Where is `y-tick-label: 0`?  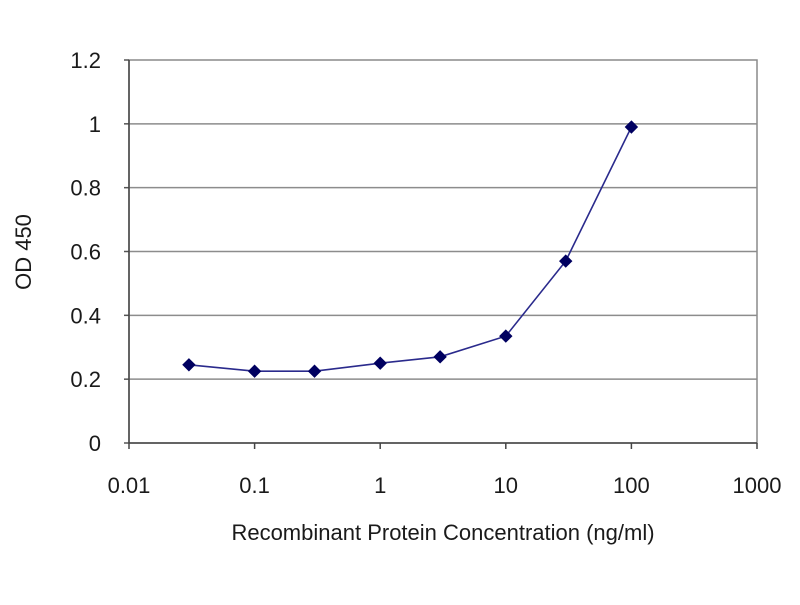 y-tick-label: 0 is located at coordinates (95, 443).